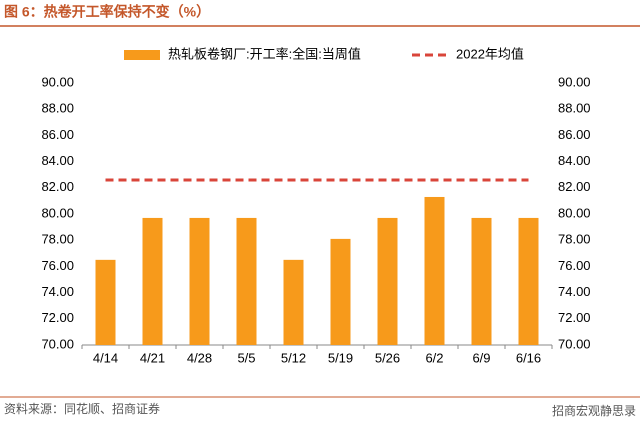 The width and height of the screenshot is (640, 443). I want to click on x-tick-label: 5/26, so click(387, 357).